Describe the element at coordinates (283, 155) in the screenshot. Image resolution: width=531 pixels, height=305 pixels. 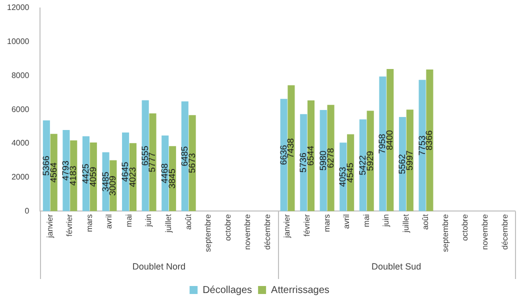
I see `data-label: 6636` at that location.